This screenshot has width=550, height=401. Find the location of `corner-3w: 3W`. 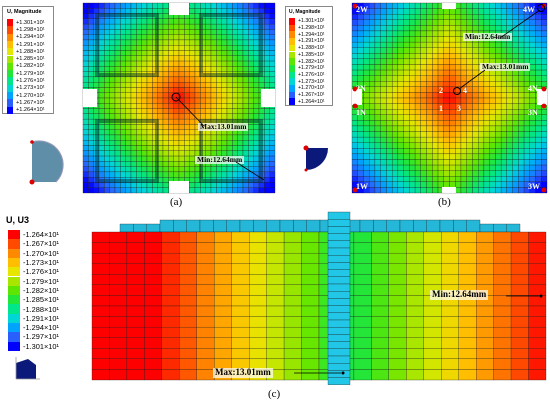

corner-3w: 3W is located at coordinates (534, 186).